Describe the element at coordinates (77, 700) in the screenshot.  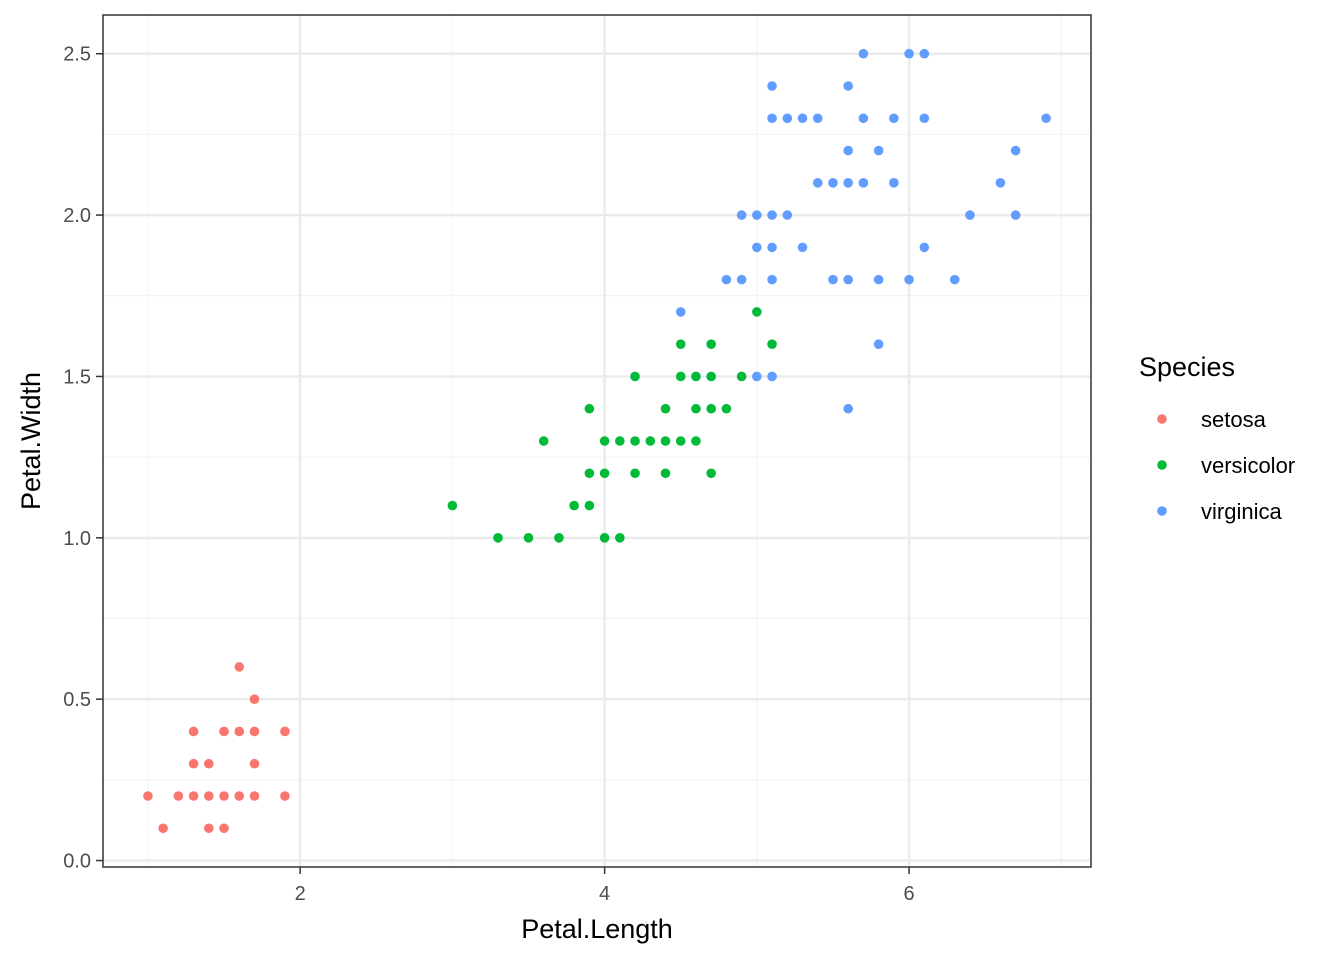
I see `y-tick-label: 0.5` at that location.